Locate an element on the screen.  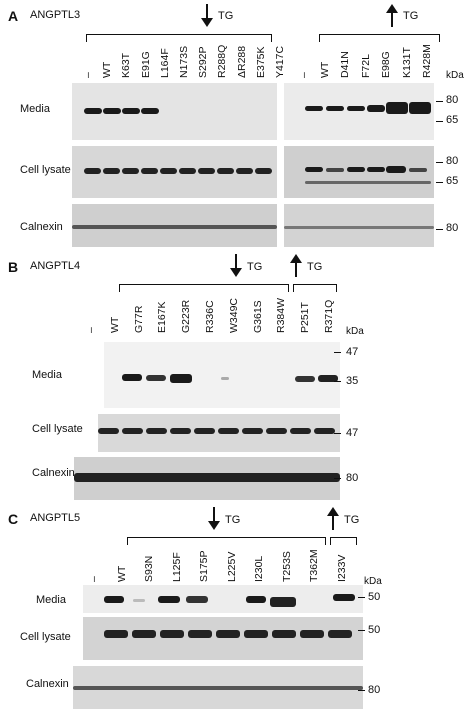
lane-label: P251T is located at coordinates (305, 317).